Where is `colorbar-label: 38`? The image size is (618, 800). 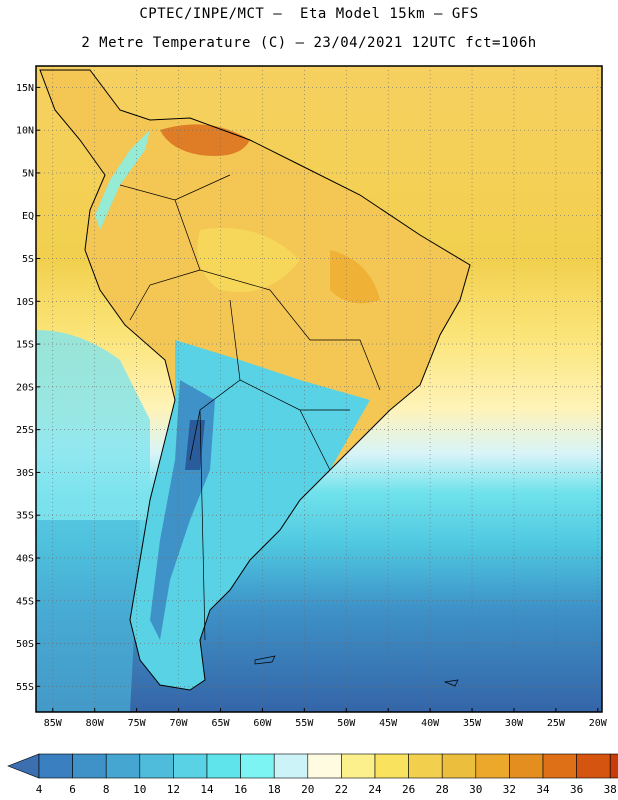 colorbar-label: 38 is located at coordinates (610, 789).